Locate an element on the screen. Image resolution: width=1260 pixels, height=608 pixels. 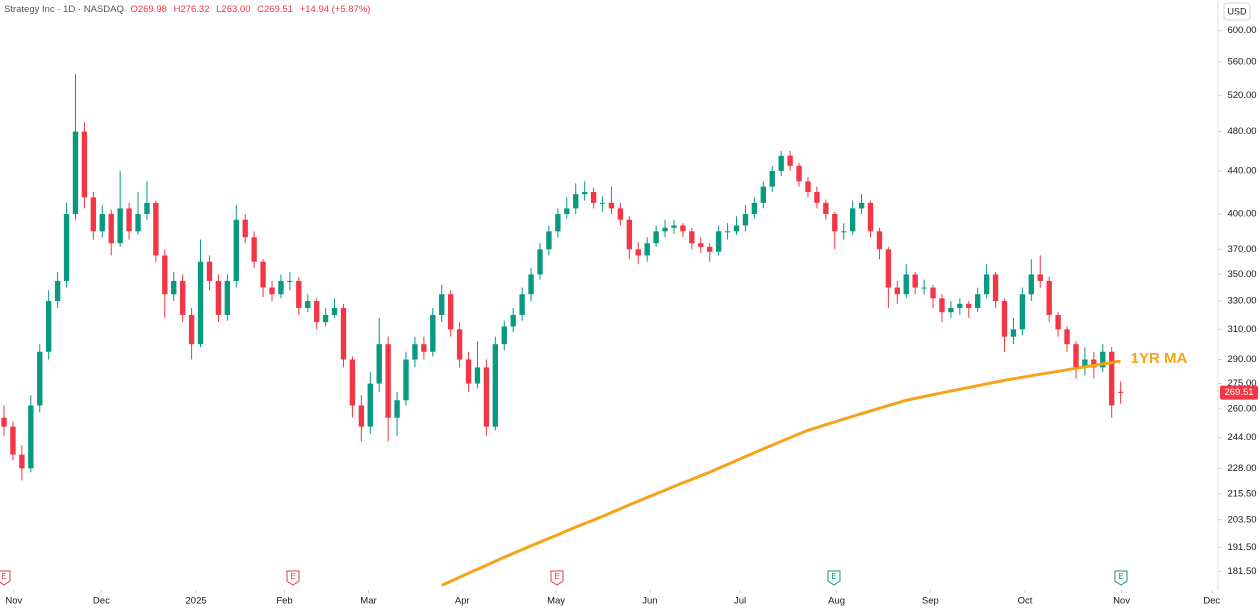
y-tick-label: 275.00 is located at coordinates (1241, 383).